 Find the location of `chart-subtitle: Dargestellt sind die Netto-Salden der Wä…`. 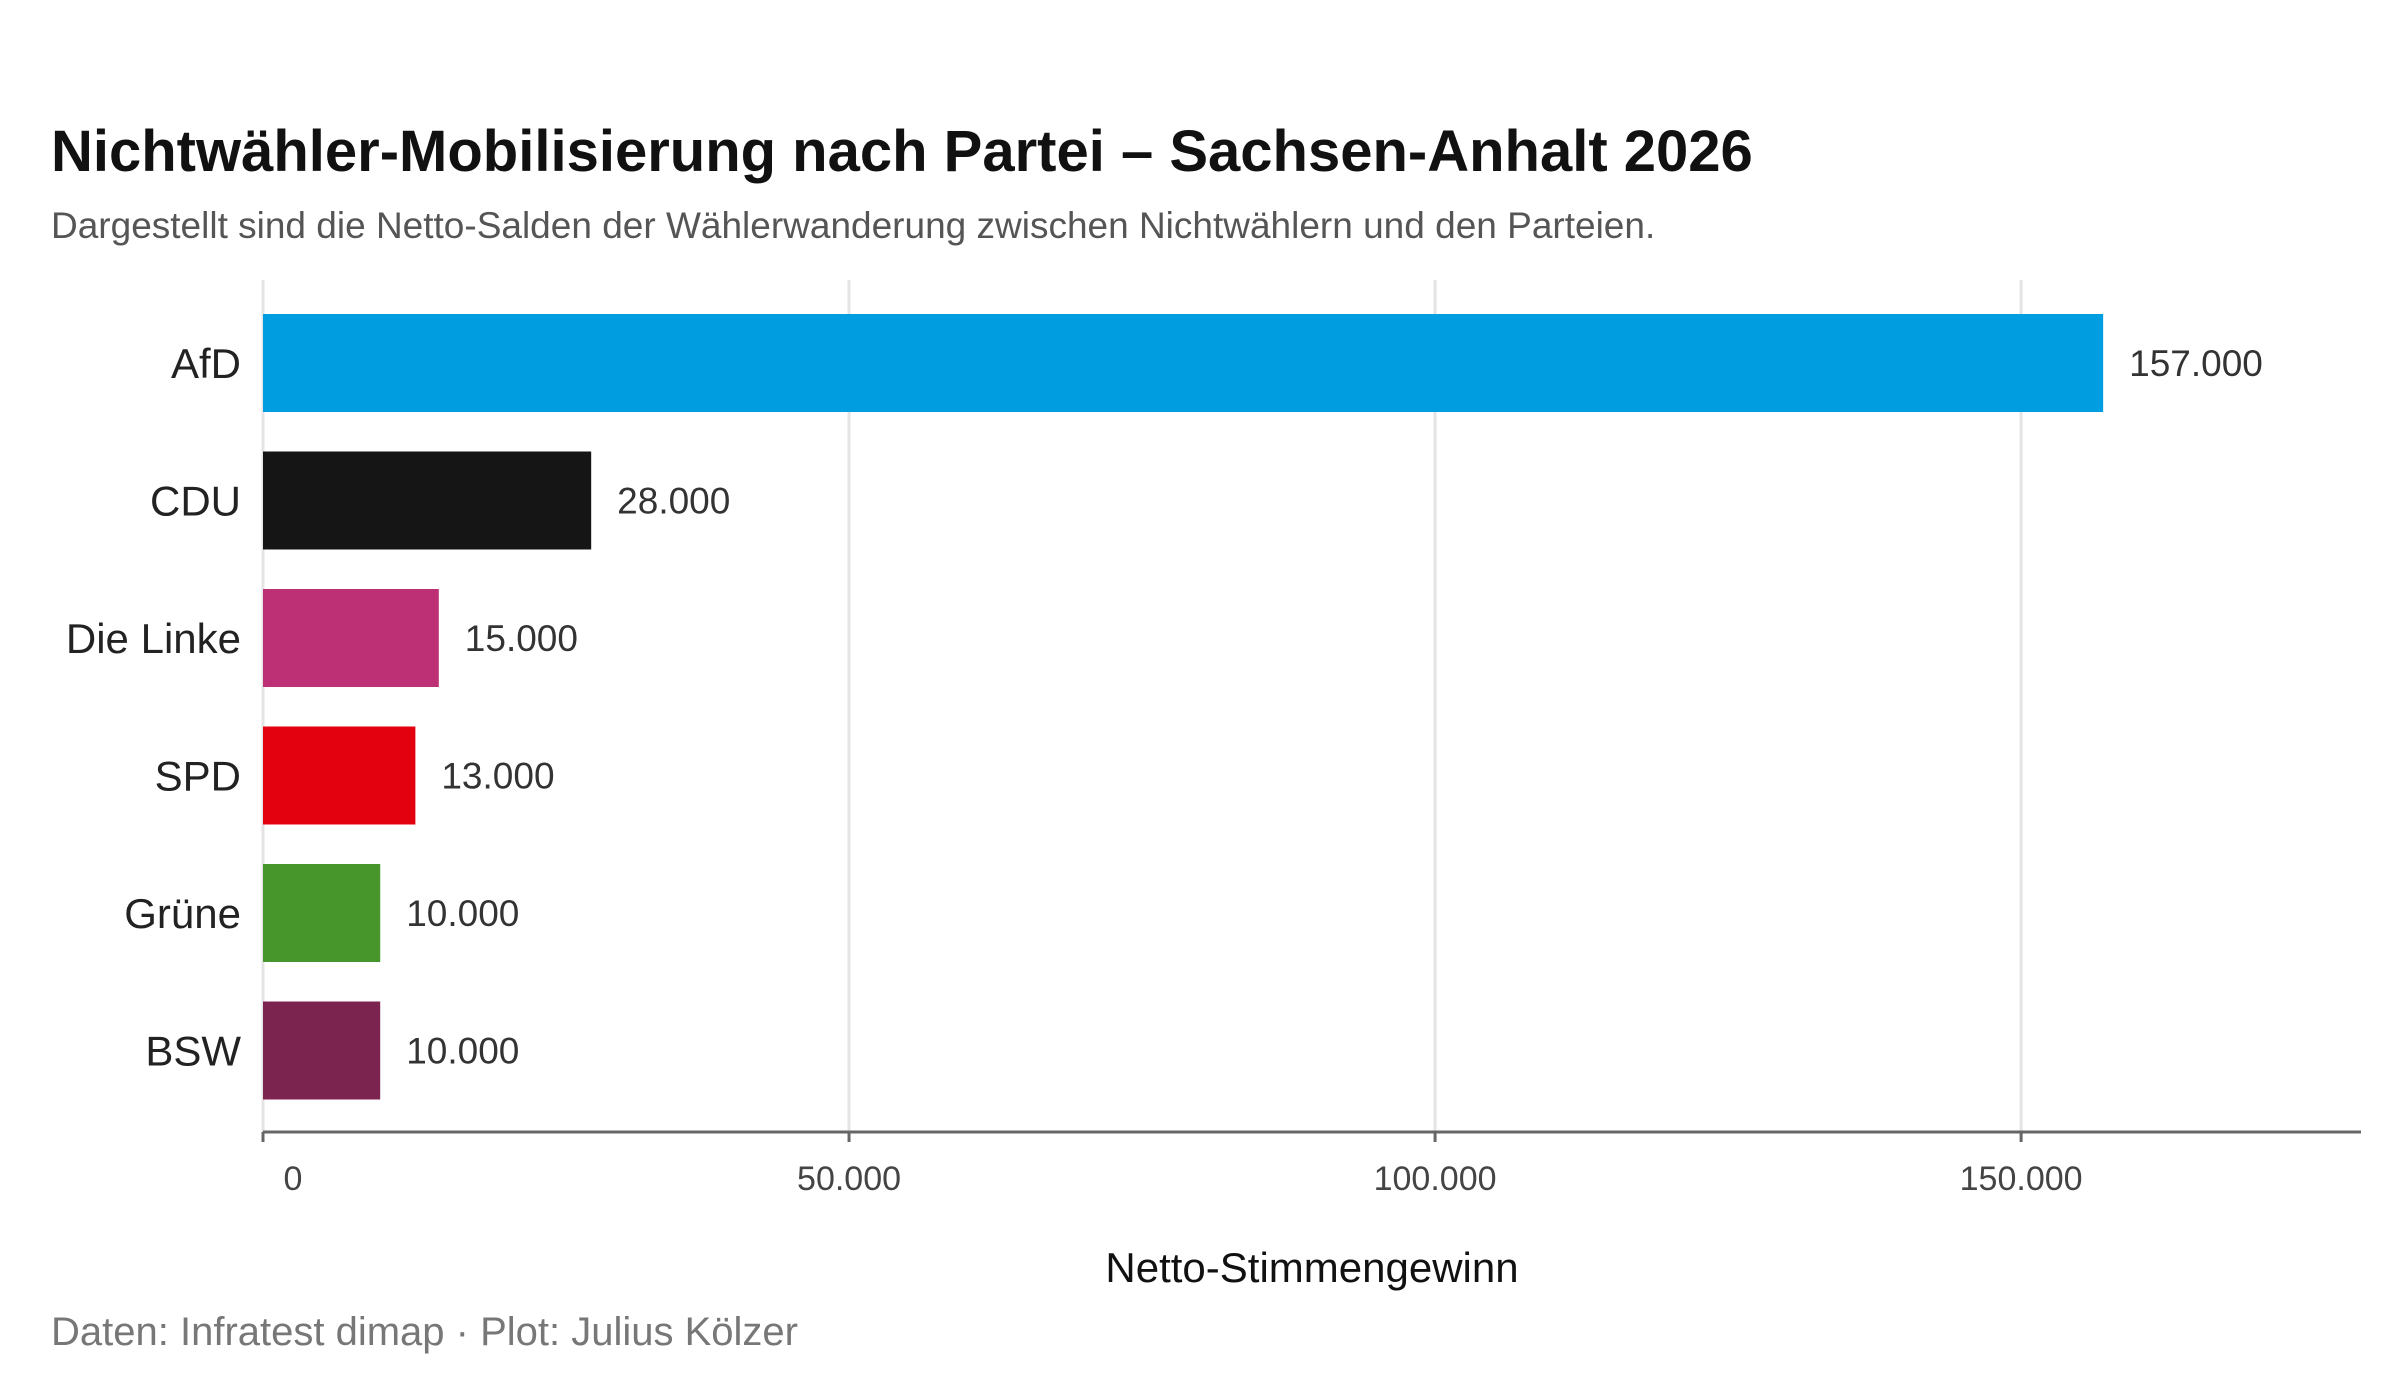

chart-subtitle: Dargestellt sind die Netto-Salden der Wä… is located at coordinates (853, 225).